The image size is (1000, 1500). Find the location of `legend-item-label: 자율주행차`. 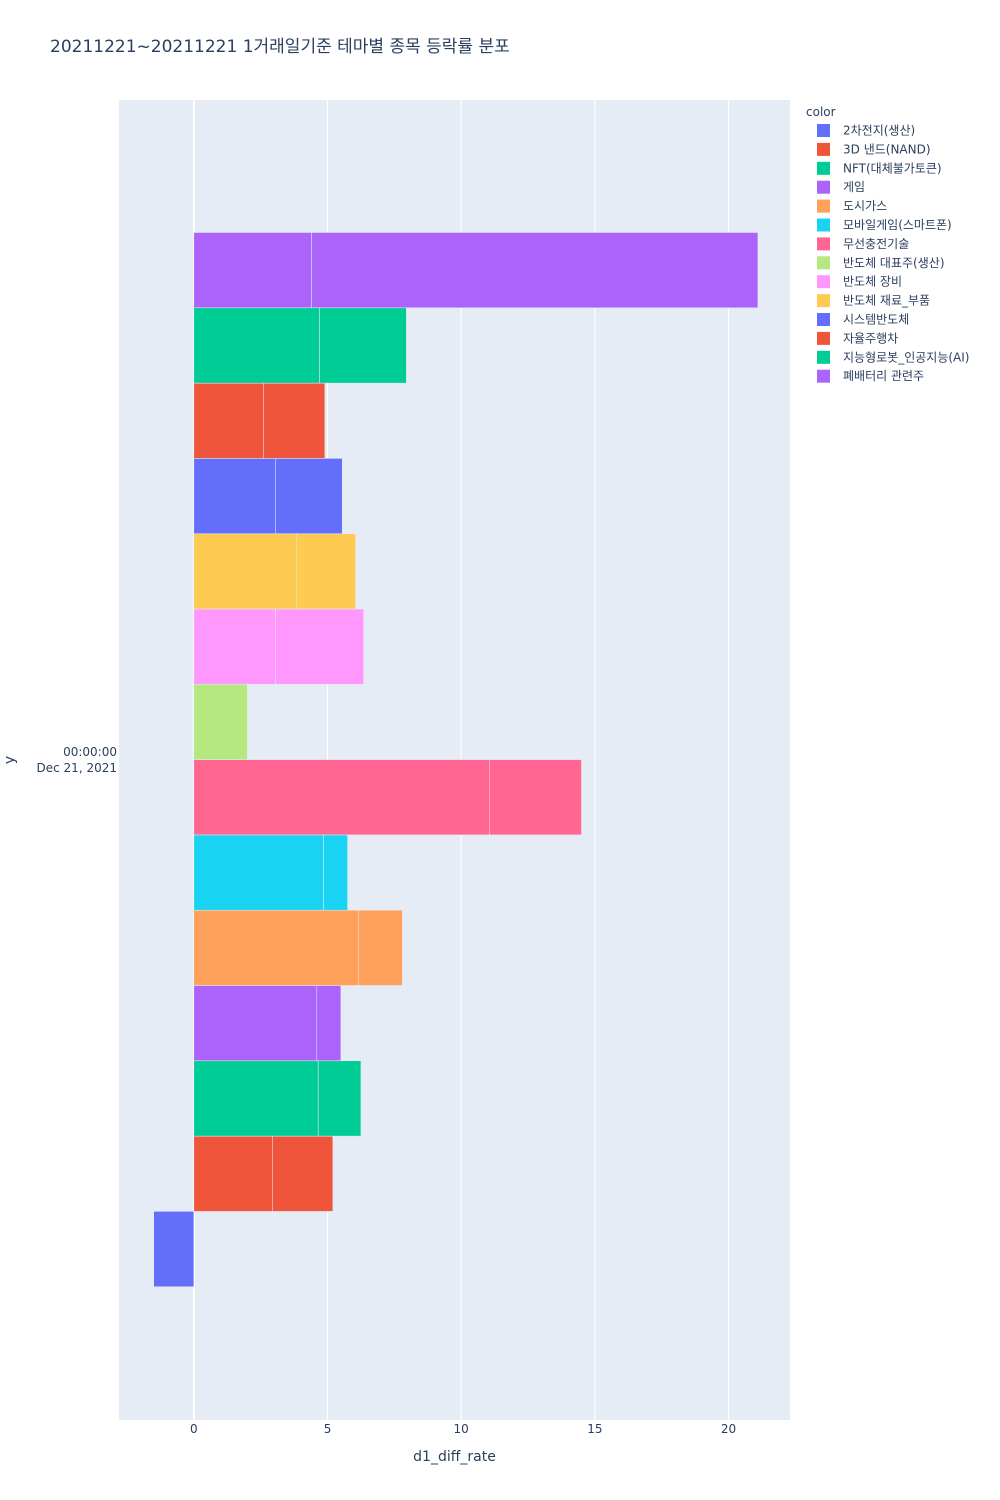

legend-item-label: 자율주행차 is located at coordinates (870, 337).